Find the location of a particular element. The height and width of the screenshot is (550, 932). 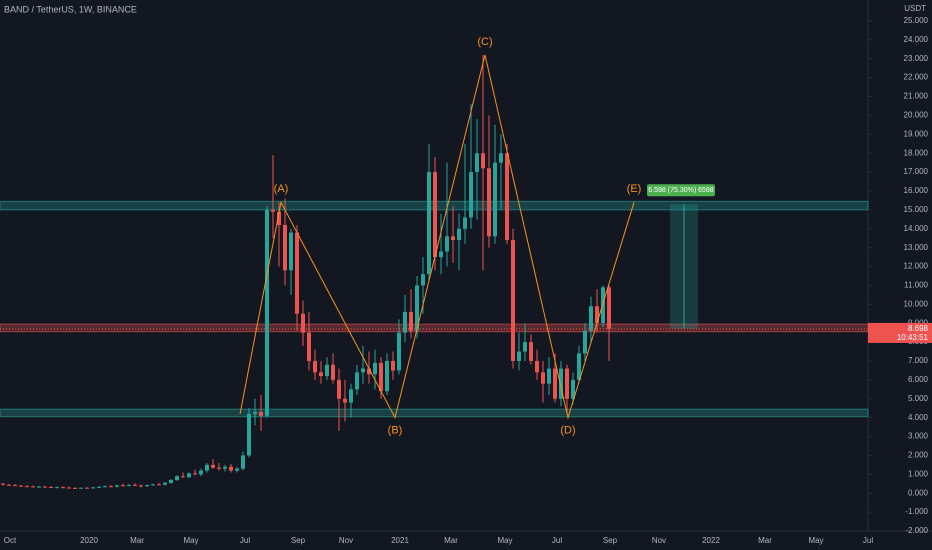

wave-label: (B) is located at coordinates (395, 431).